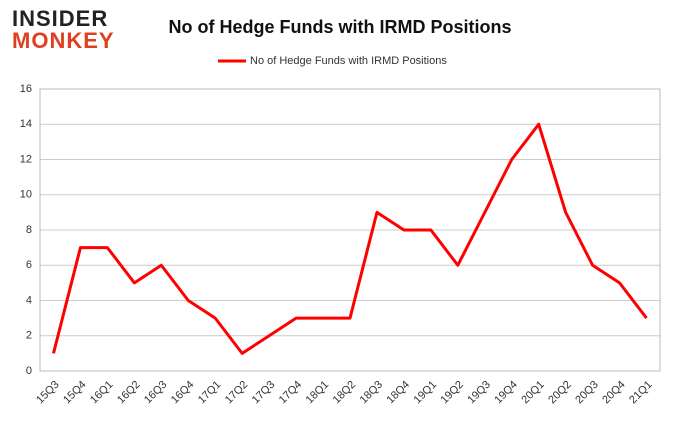  I want to click on y-tick-label: 10, so click(26, 195).